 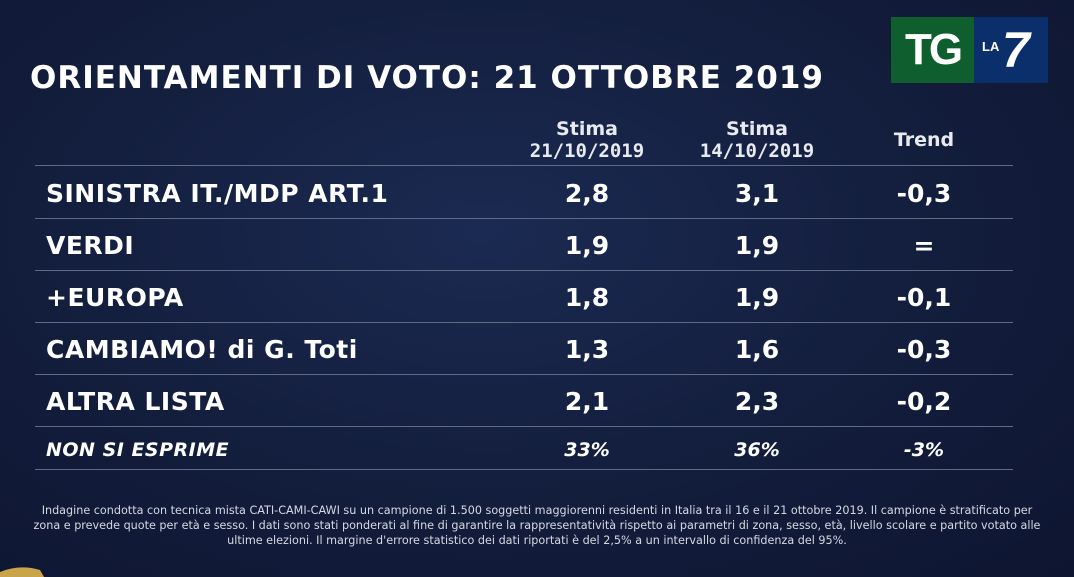 What do you see at coordinates (22, 572) in the screenshot?
I see `corner-graphic` at bounding box center [22, 572].